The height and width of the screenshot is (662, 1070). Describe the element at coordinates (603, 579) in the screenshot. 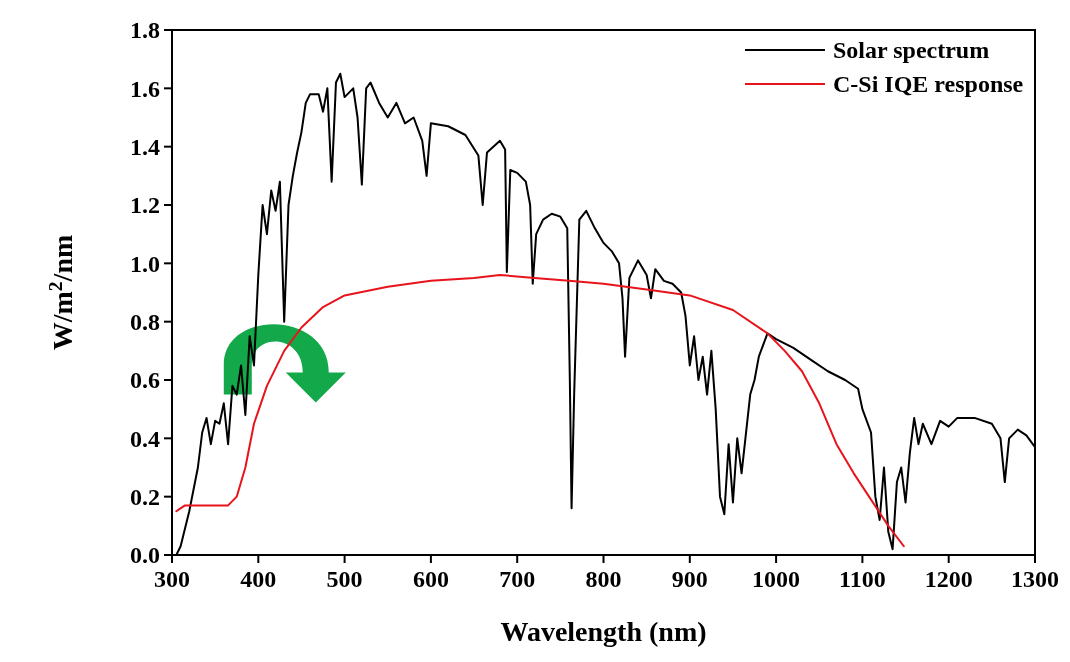

I see `x-tick-label: 800` at that location.